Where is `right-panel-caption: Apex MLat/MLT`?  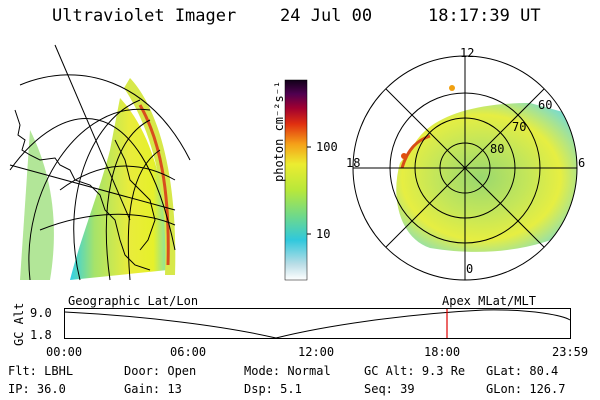 right-panel-caption: Apex MLat/MLT is located at coordinates (489, 301).